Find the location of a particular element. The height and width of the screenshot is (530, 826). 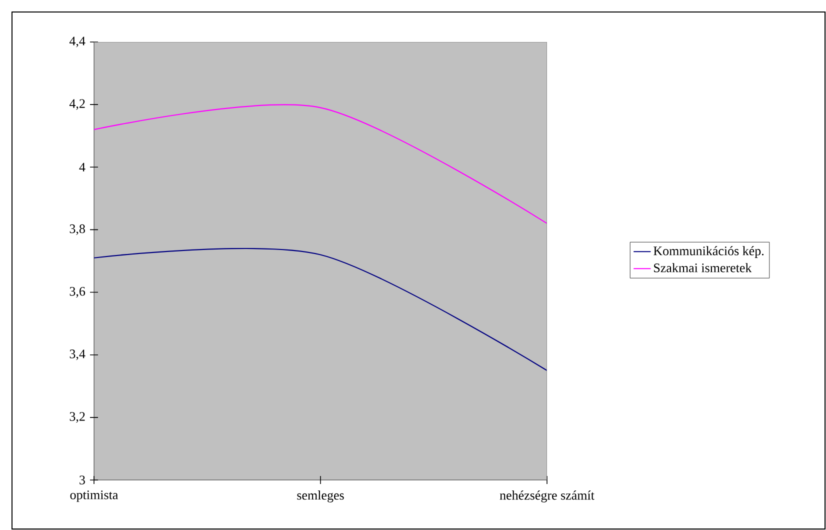

y-tick-label: 4,2 is located at coordinates (77, 104).